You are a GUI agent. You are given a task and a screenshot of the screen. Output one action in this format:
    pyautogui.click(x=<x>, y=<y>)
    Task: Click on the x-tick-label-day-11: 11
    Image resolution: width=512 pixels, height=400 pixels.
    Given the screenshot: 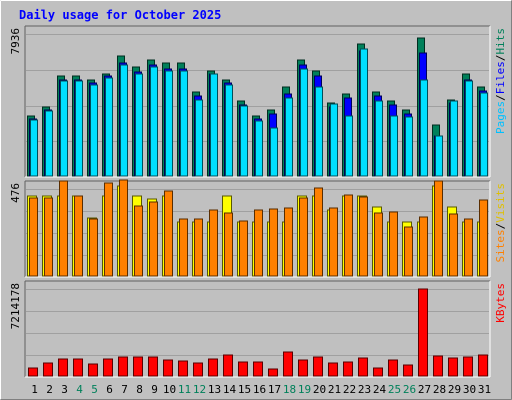 What is the action you would take?
    pyautogui.click(x=184, y=389)
    